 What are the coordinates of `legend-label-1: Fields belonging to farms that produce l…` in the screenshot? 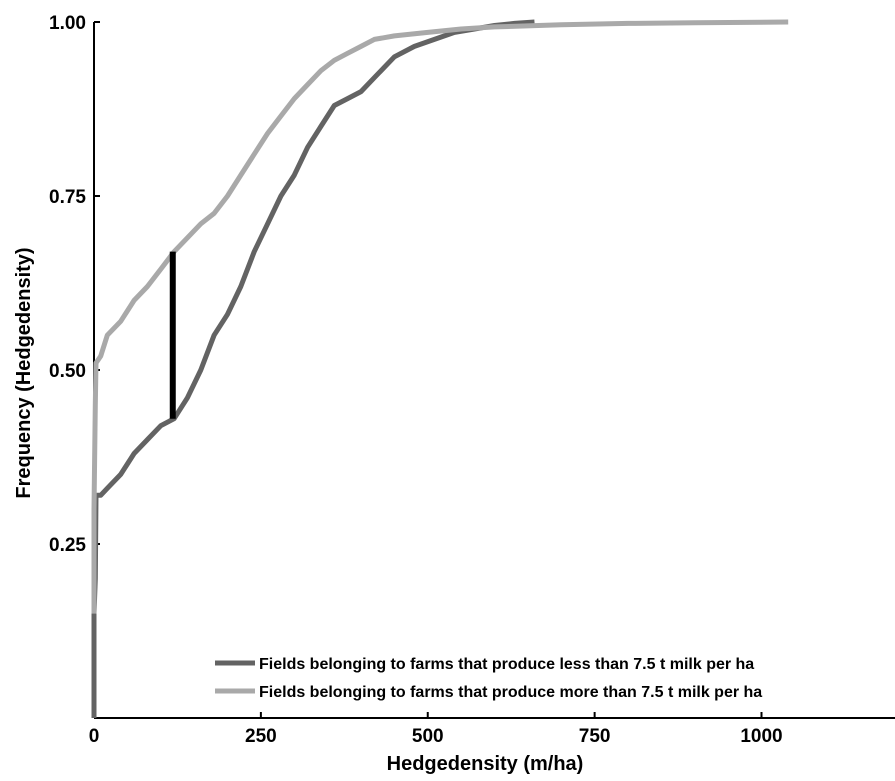 It's located at (506, 664).